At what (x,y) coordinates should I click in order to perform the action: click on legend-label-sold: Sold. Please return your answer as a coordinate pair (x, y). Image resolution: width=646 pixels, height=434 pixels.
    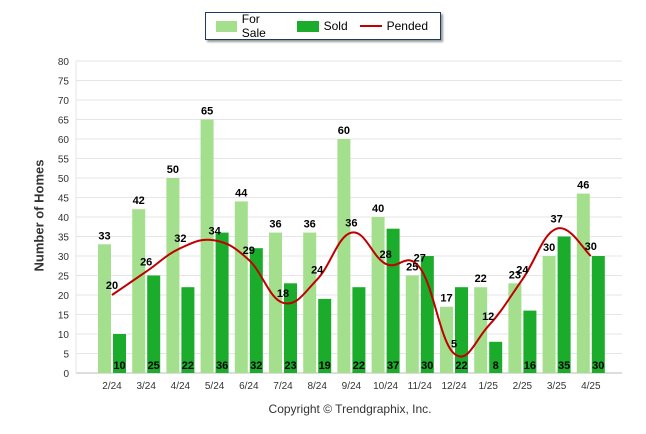
    Looking at the image, I should click on (335, 26).